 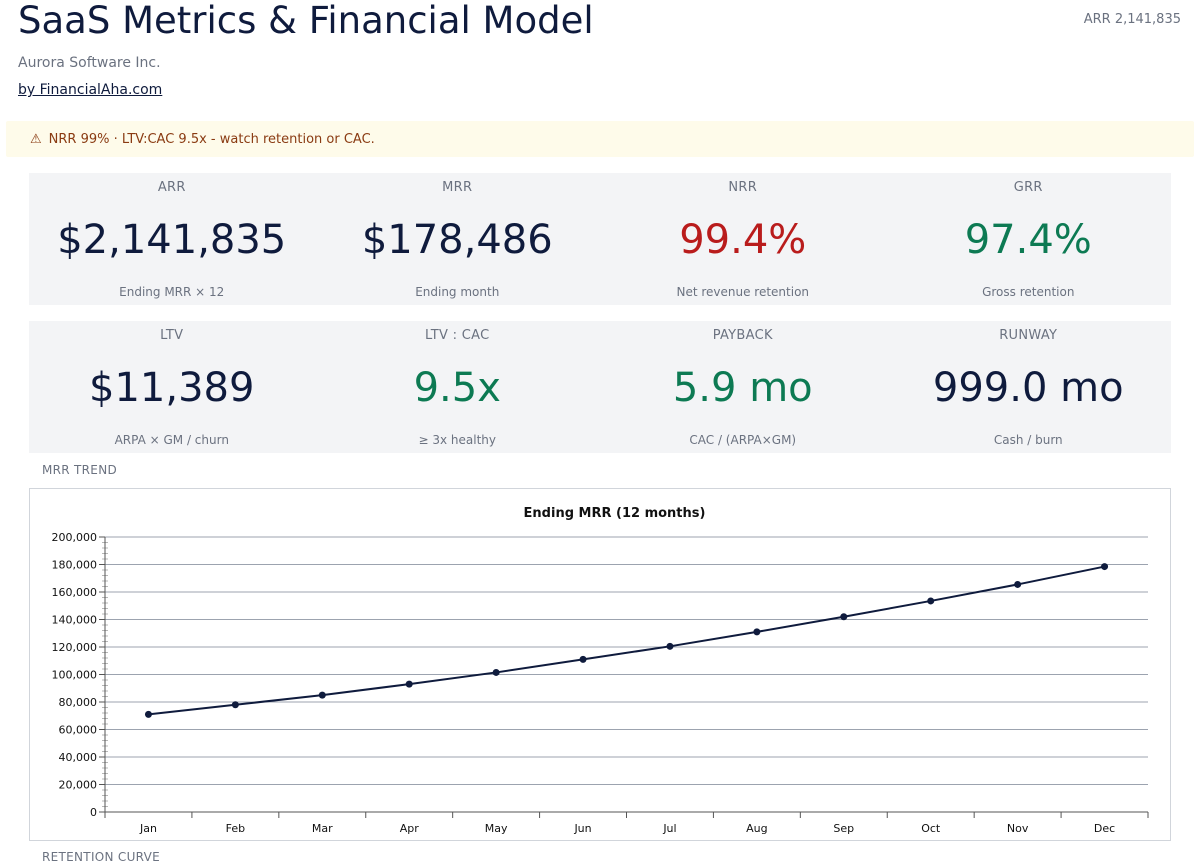 I want to click on x-tick-label: Oct, so click(x=931, y=828).